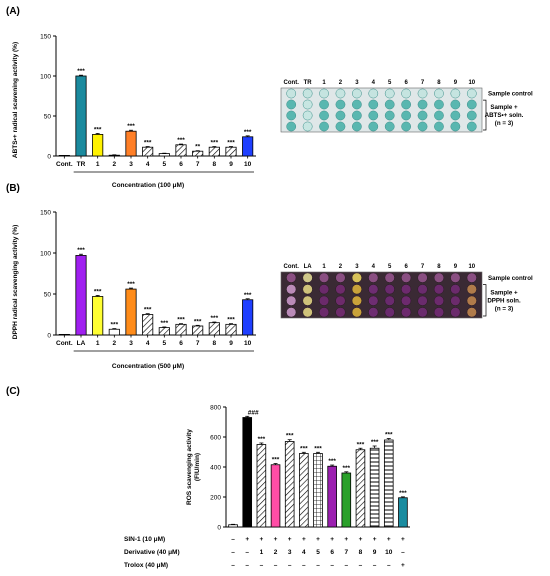 The height and width of the screenshot is (576, 550). I want to click on y-tick-label: 600, so click(215, 437).